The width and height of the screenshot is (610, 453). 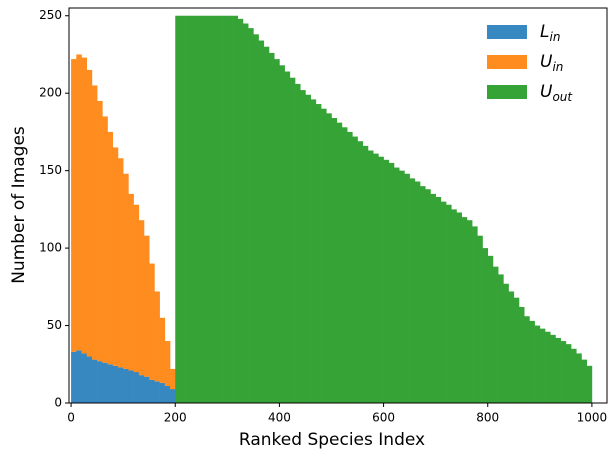 What do you see at coordinates (383, 418) in the screenshot?
I see `x-tick-label: 600` at bounding box center [383, 418].